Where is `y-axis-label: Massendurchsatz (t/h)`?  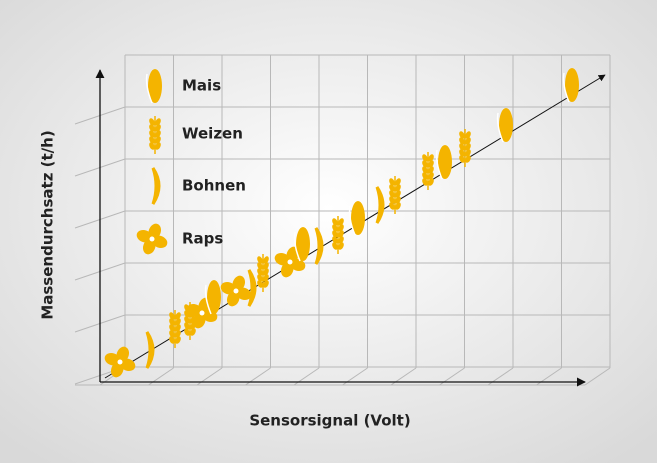
y-axis-label: Massendurchsatz (t/h) is located at coordinates (48, 224).